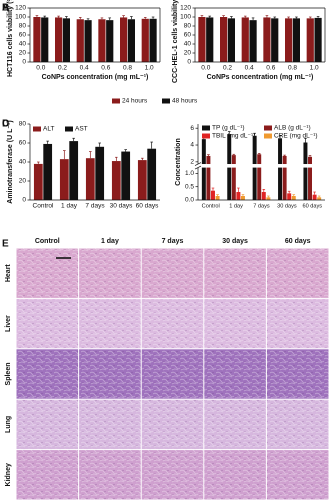 Image resolution: width=329 pixels, height=500 pixels. What do you see at coordinates (298, 241) in the screenshot?
I see `column-header: 60 days` at bounding box center [298, 241].